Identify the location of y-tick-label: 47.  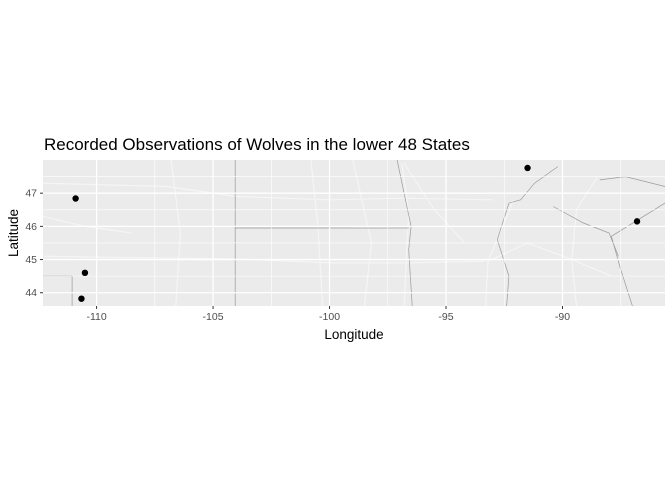
(31, 194).